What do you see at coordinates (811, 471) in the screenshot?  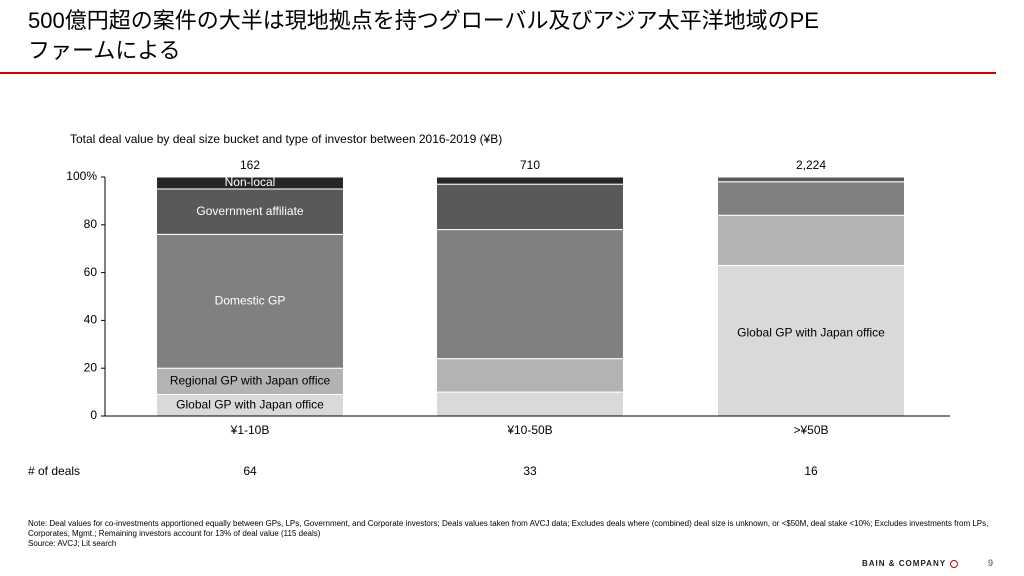 I see `deals-value: 16` at bounding box center [811, 471].